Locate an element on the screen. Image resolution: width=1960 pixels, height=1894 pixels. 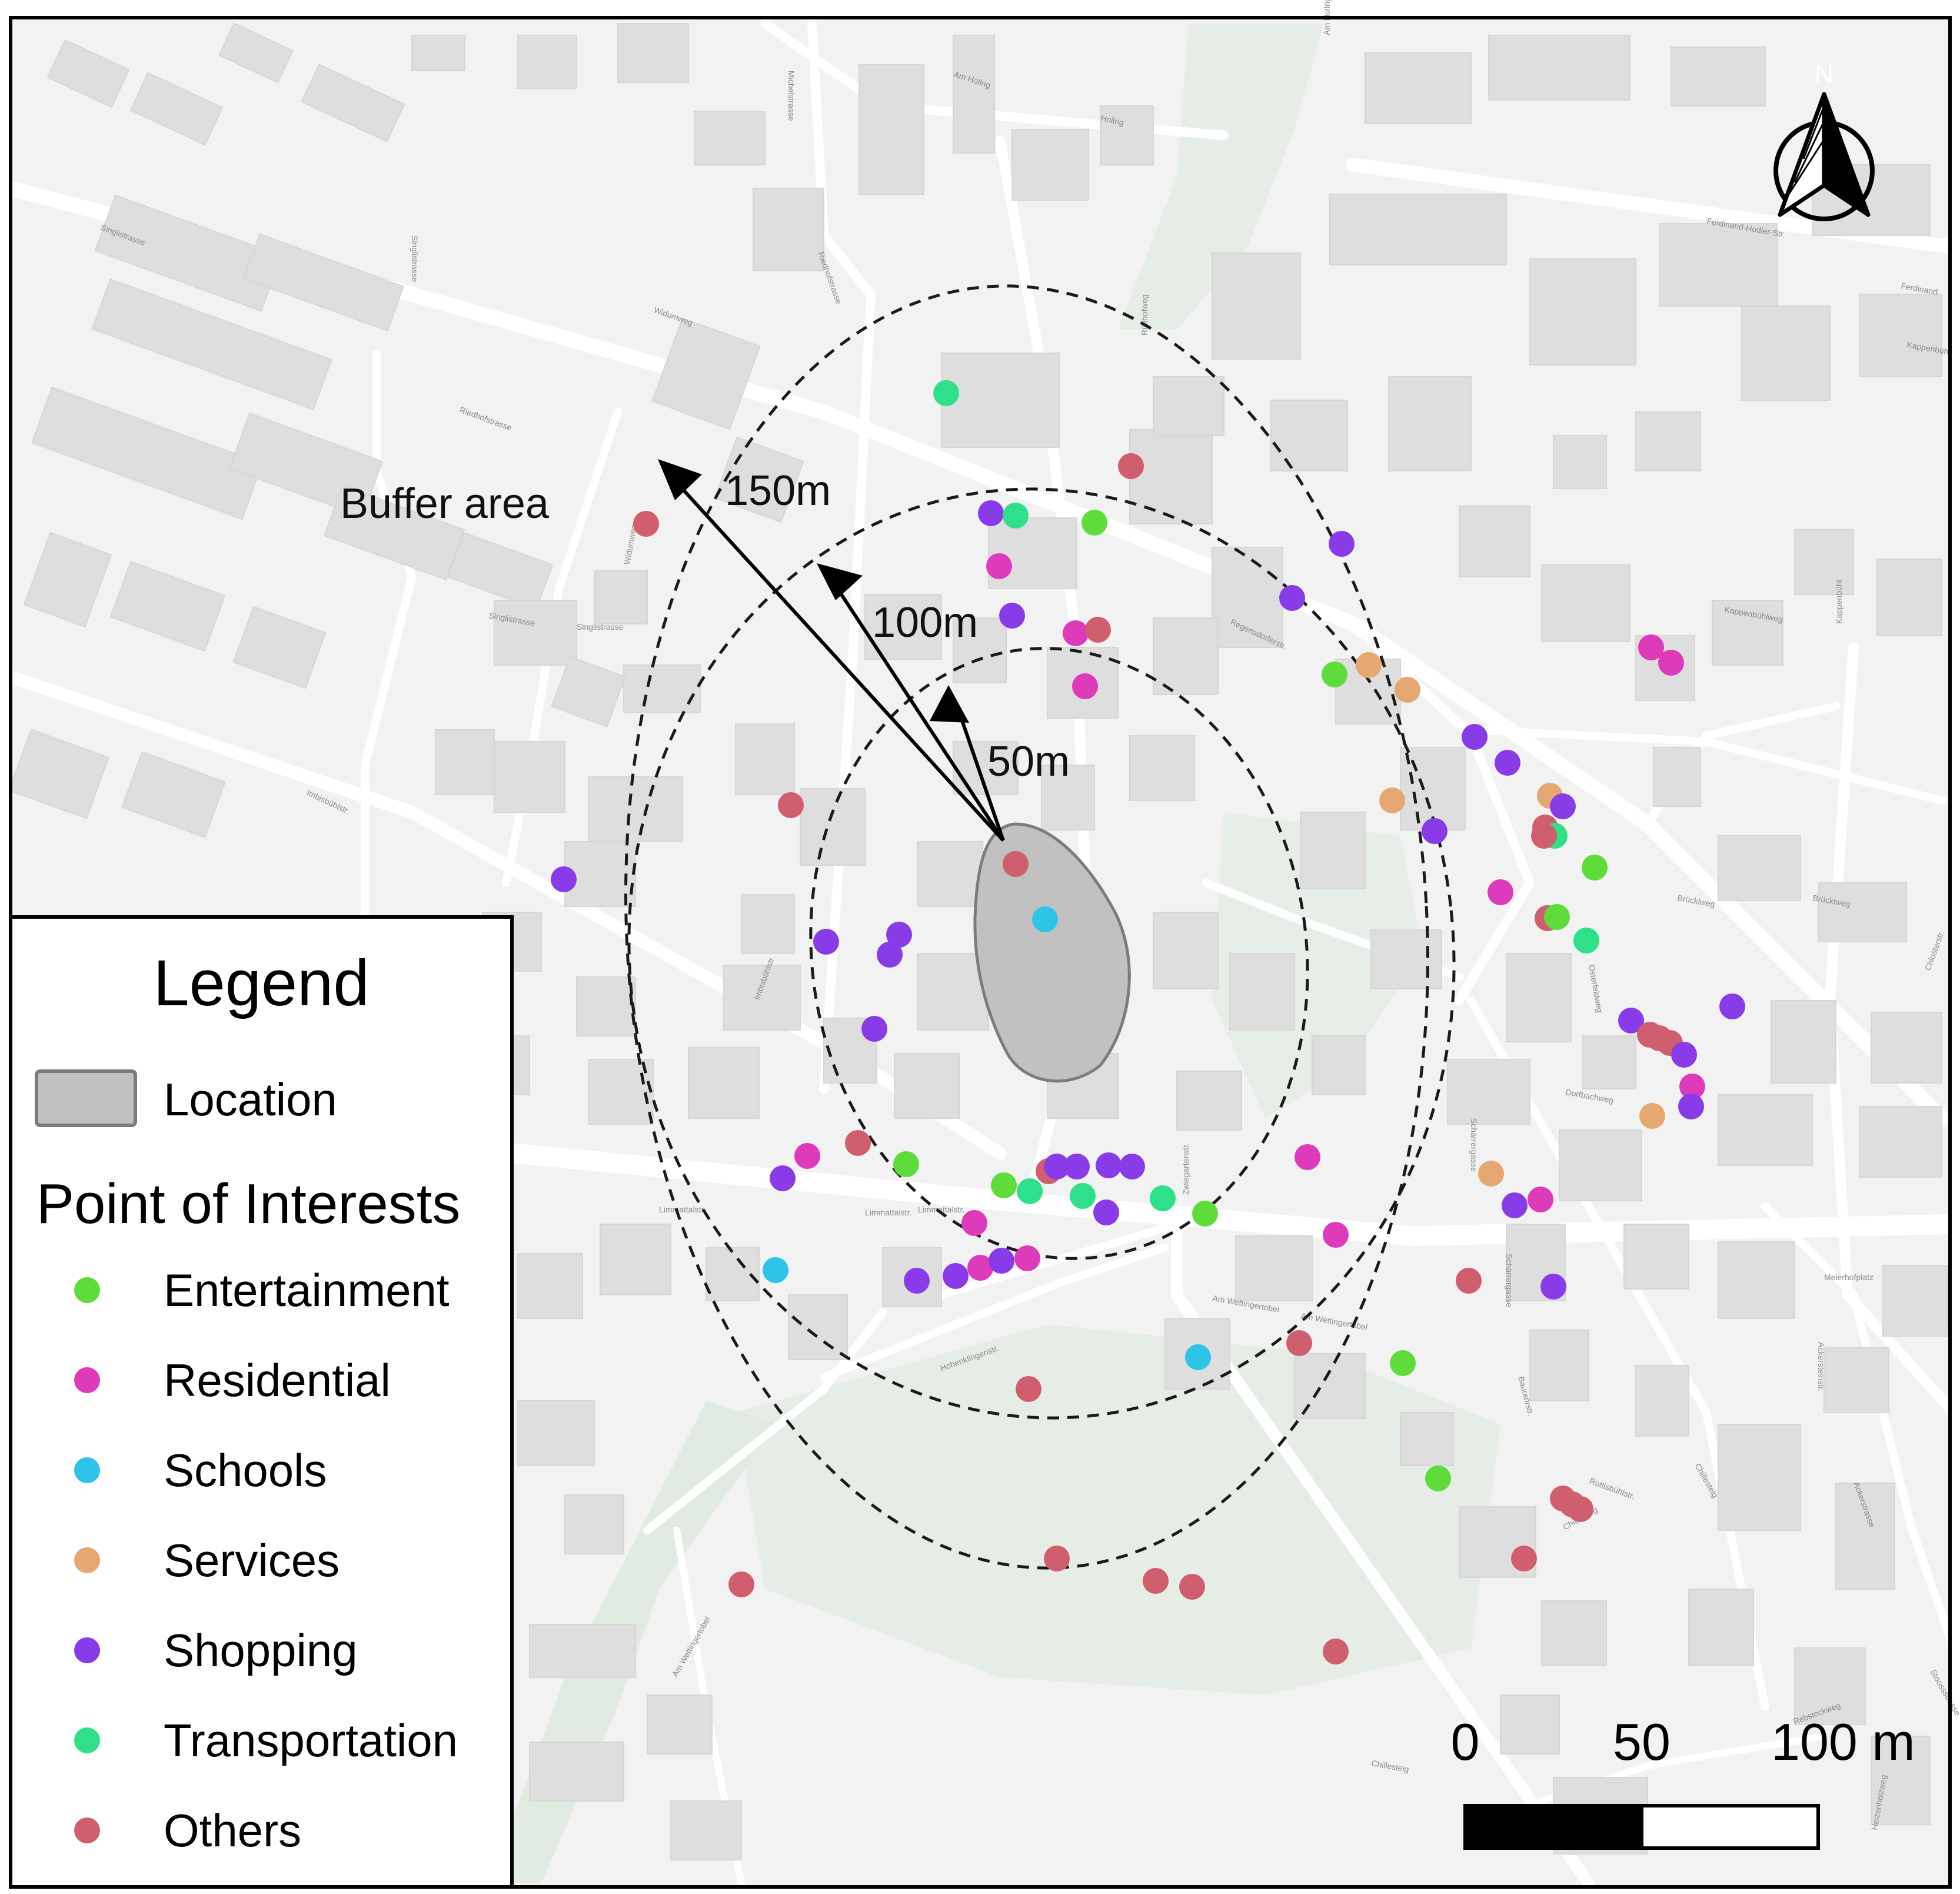
legend-entertainment-label: Entertainment is located at coordinates (307, 1290).